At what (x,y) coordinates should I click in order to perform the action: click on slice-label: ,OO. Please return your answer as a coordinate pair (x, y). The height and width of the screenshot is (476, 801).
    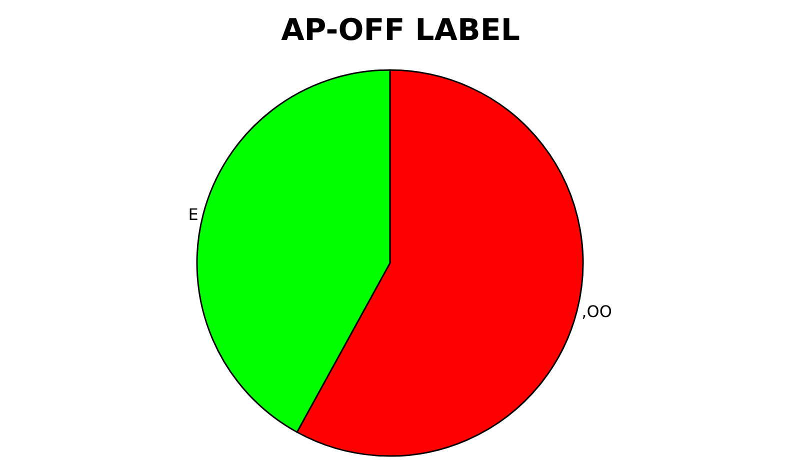
    Looking at the image, I should click on (597, 312).